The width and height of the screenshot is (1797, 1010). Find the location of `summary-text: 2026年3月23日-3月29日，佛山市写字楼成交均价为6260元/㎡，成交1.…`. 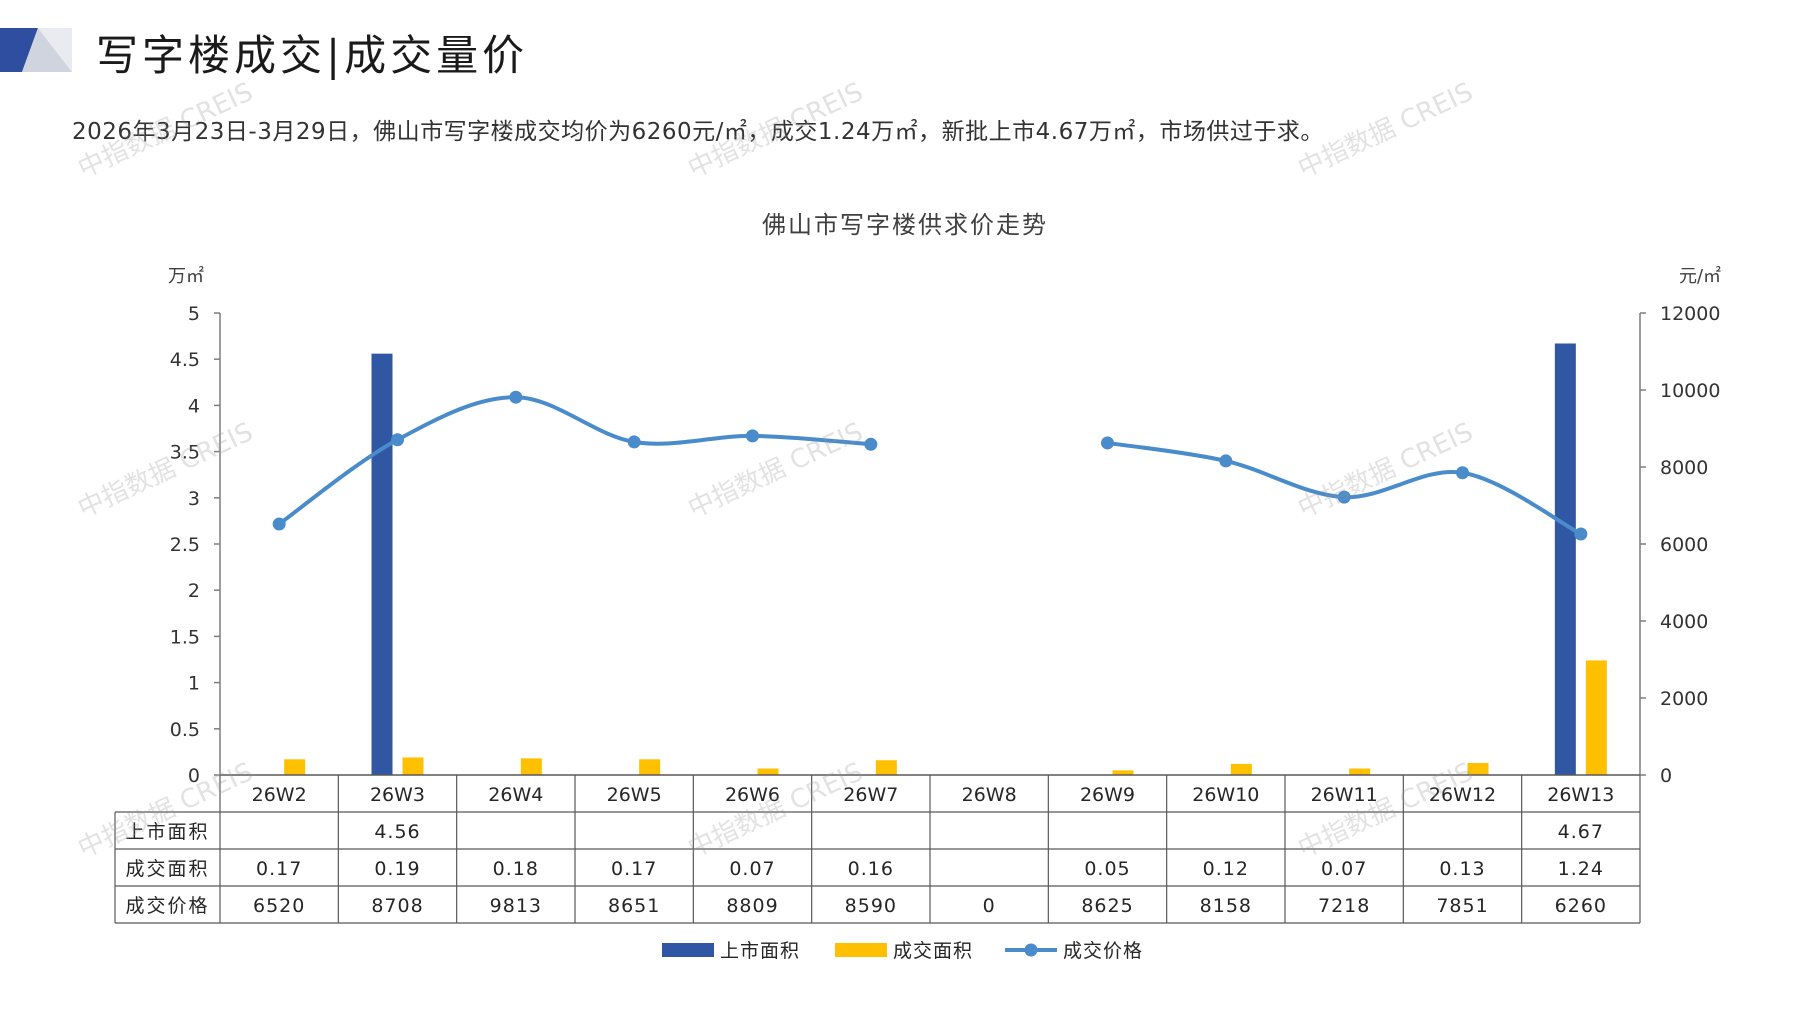

summary-text: 2026年3月23日-3月29日，佛山市写字楼成交均价为6260元/㎡，成交1.… is located at coordinates (698, 132).